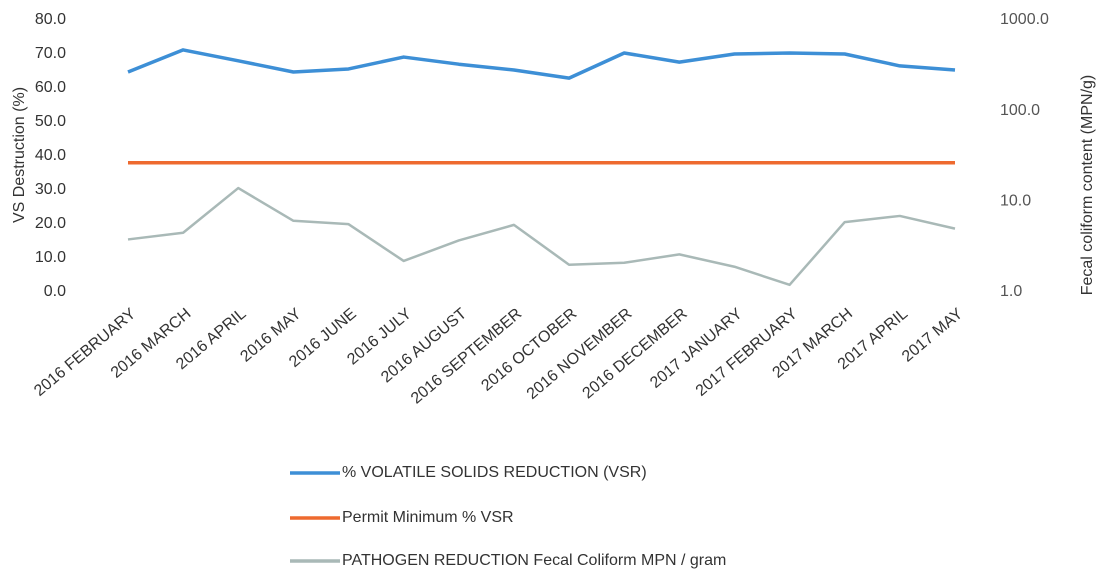 This screenshot has width=1104, height=576. I want to click on y-tick-label: 50.0, so click(50, 121).